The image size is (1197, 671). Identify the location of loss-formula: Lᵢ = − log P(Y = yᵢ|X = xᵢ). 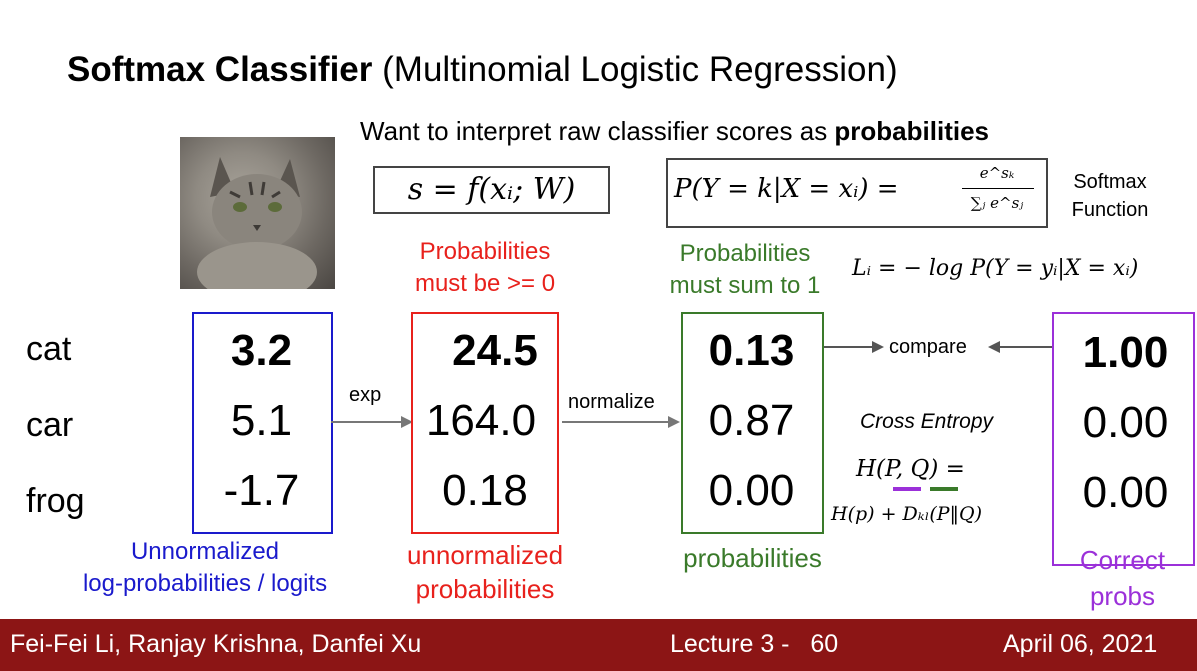
(995, 268).